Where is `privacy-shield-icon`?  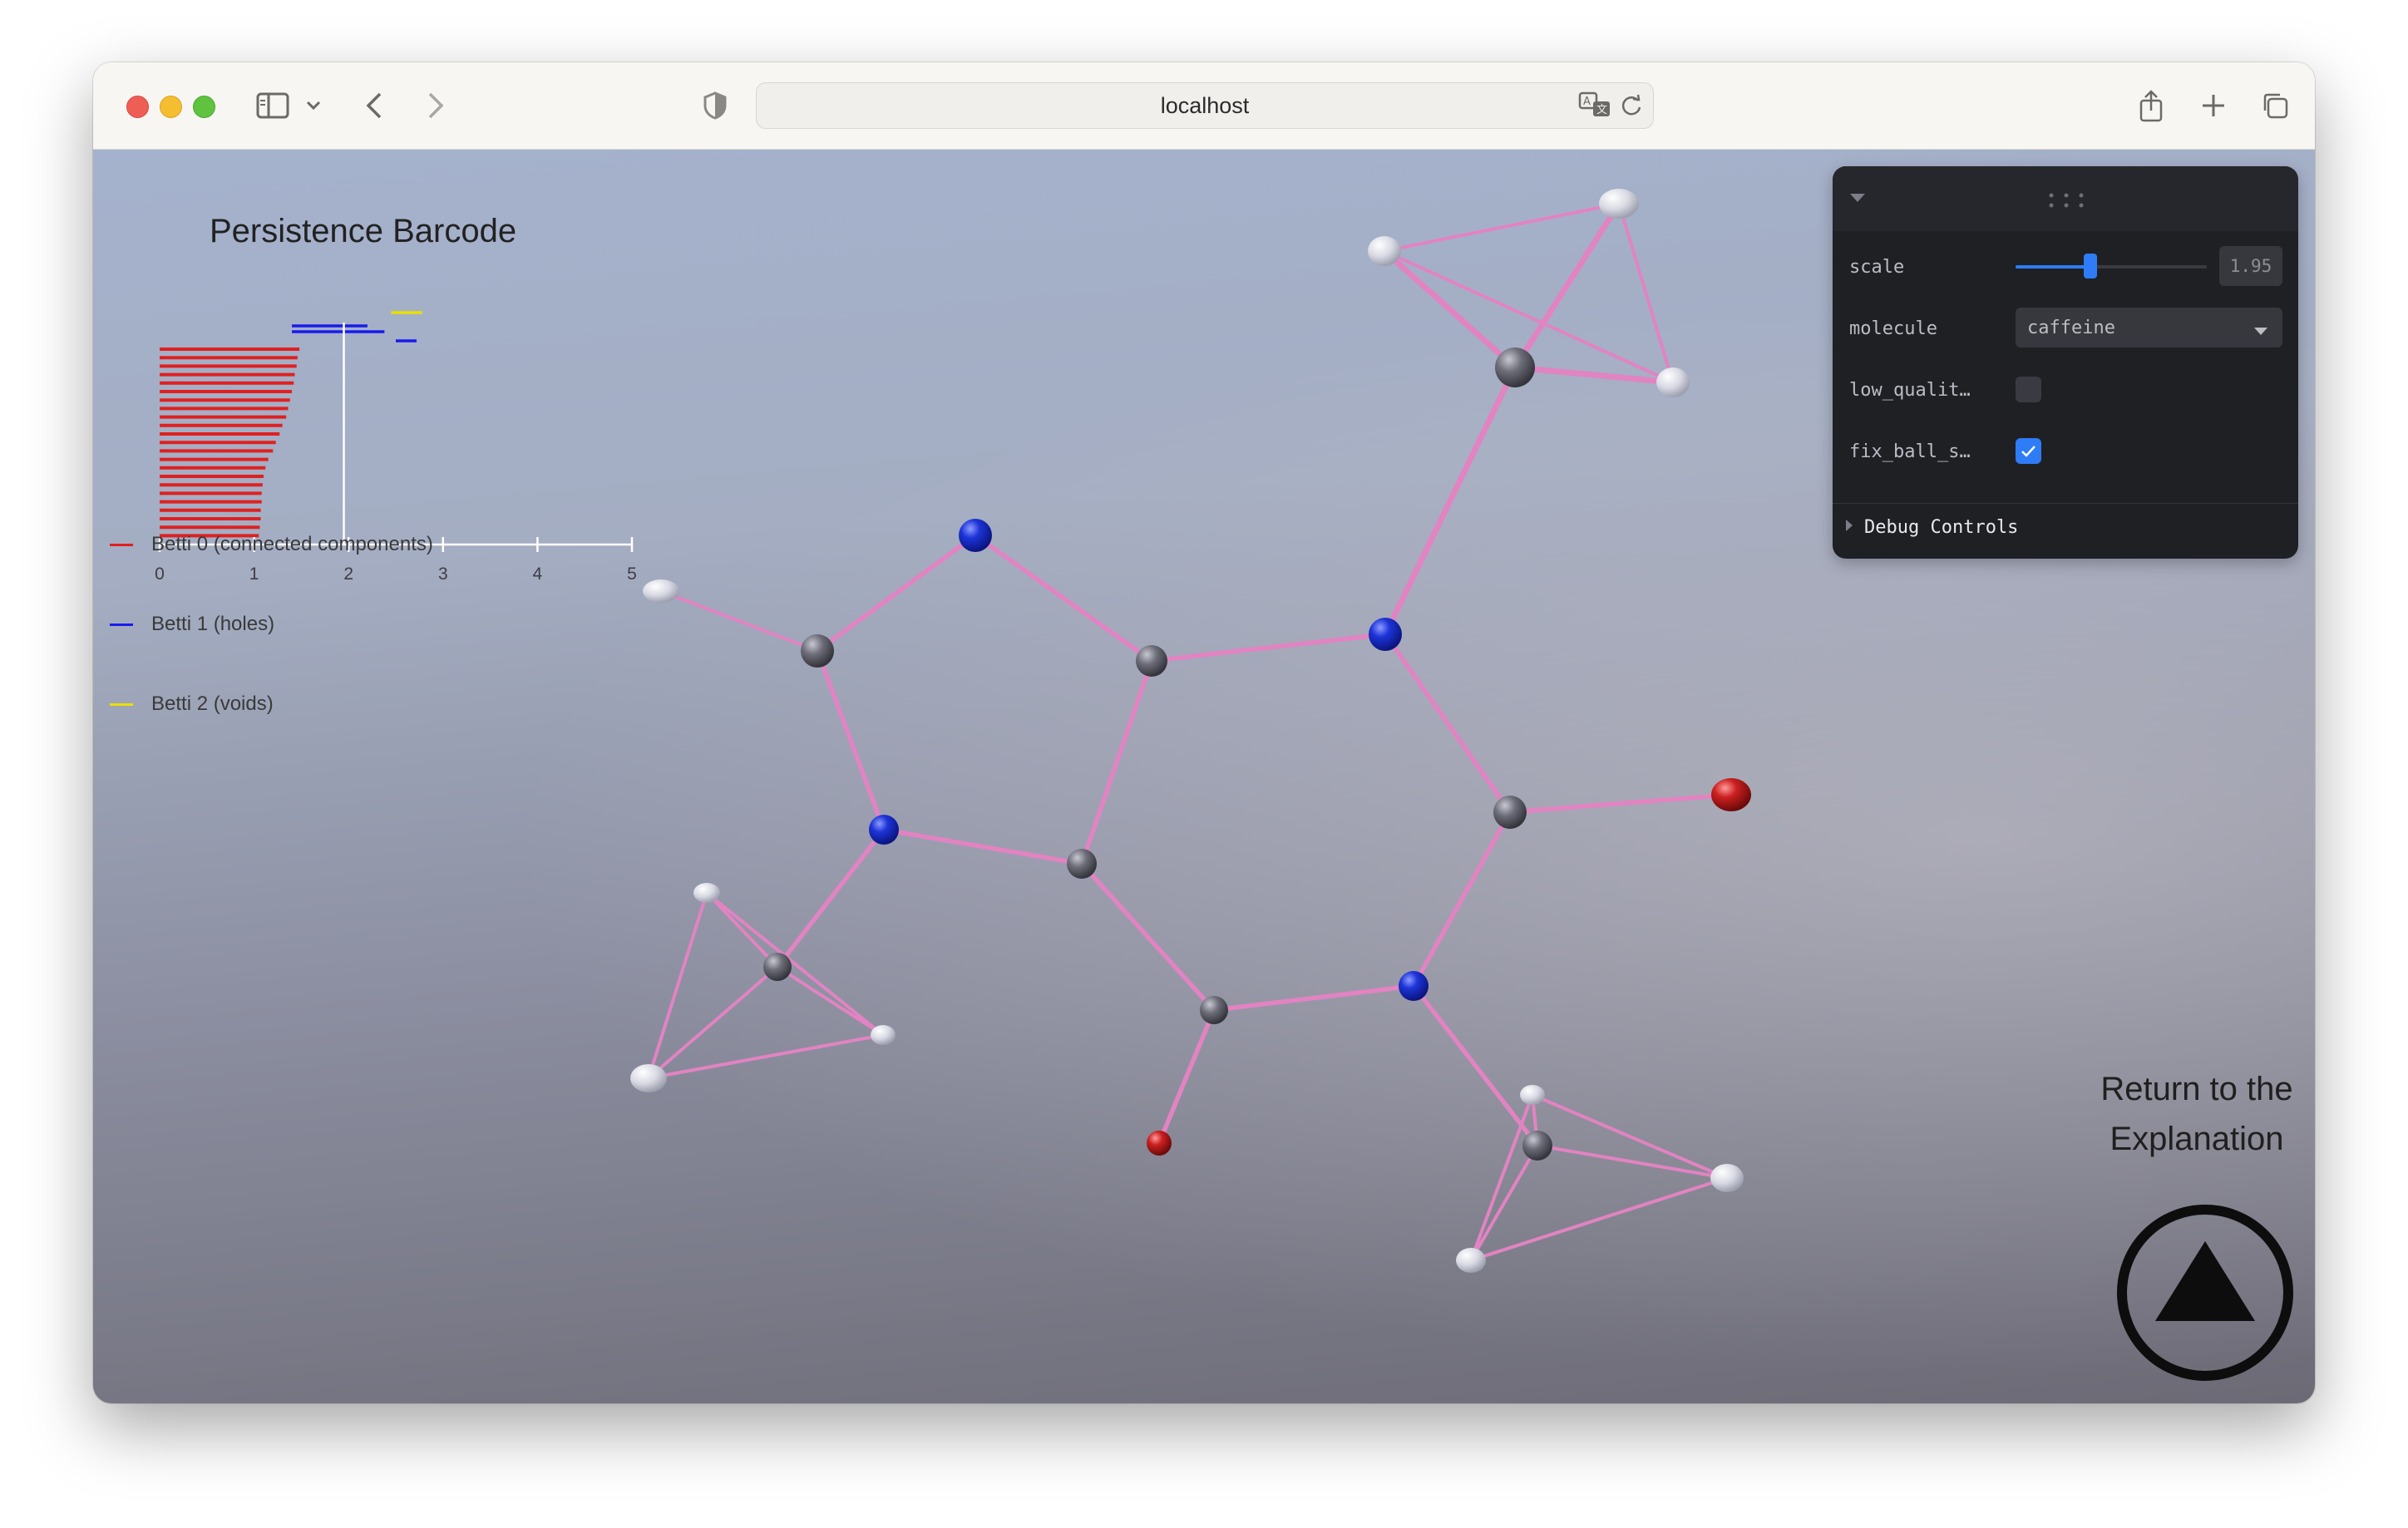
privacy-shield-icon is located at coordinates (715, 106).